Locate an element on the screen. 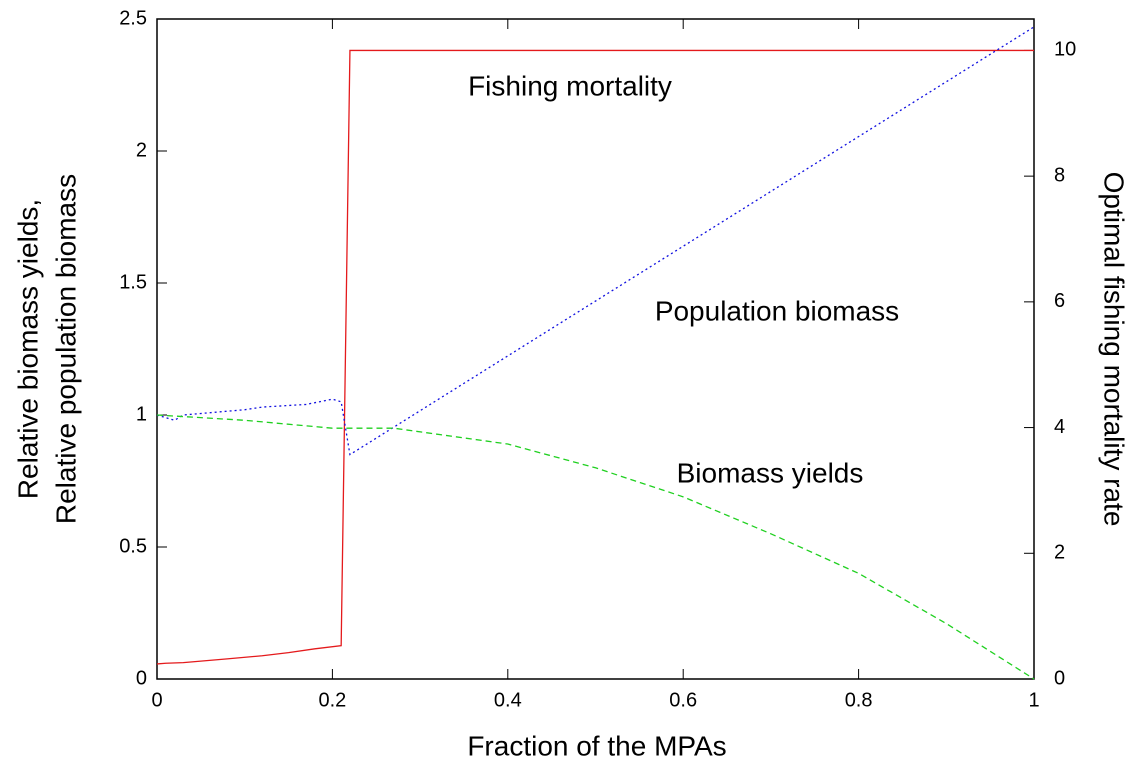  y2-tick-label: 4 is located at coordinates (1059, 427).